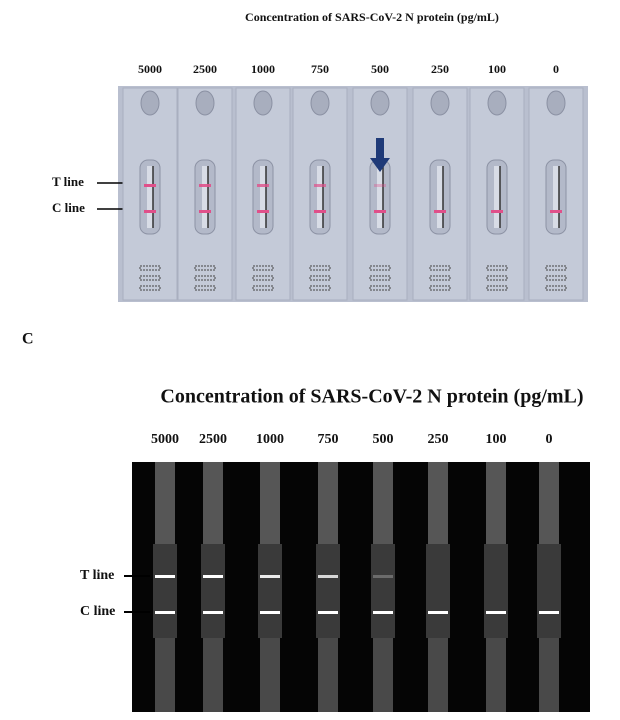  What do you see at coordinates (380, 155) in the screenshot?
I see `arrow` at bounding box center [380, 155].